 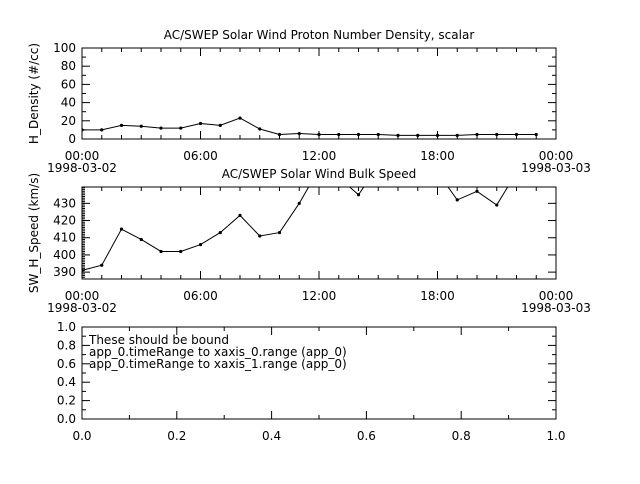 I want to click on y-tick-label: 40, so click(x=68, y=103).